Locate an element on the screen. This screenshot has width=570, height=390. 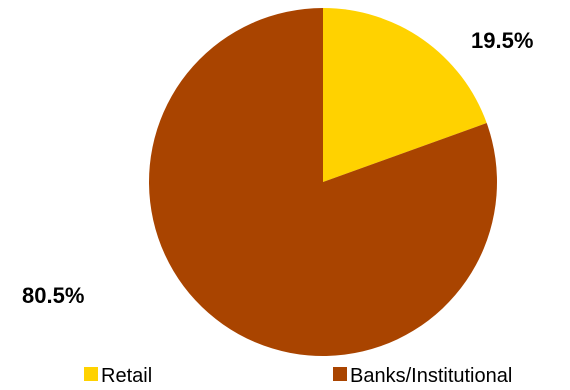
legend: Retail Banks/Institutional is located at coordinates (298, 376).